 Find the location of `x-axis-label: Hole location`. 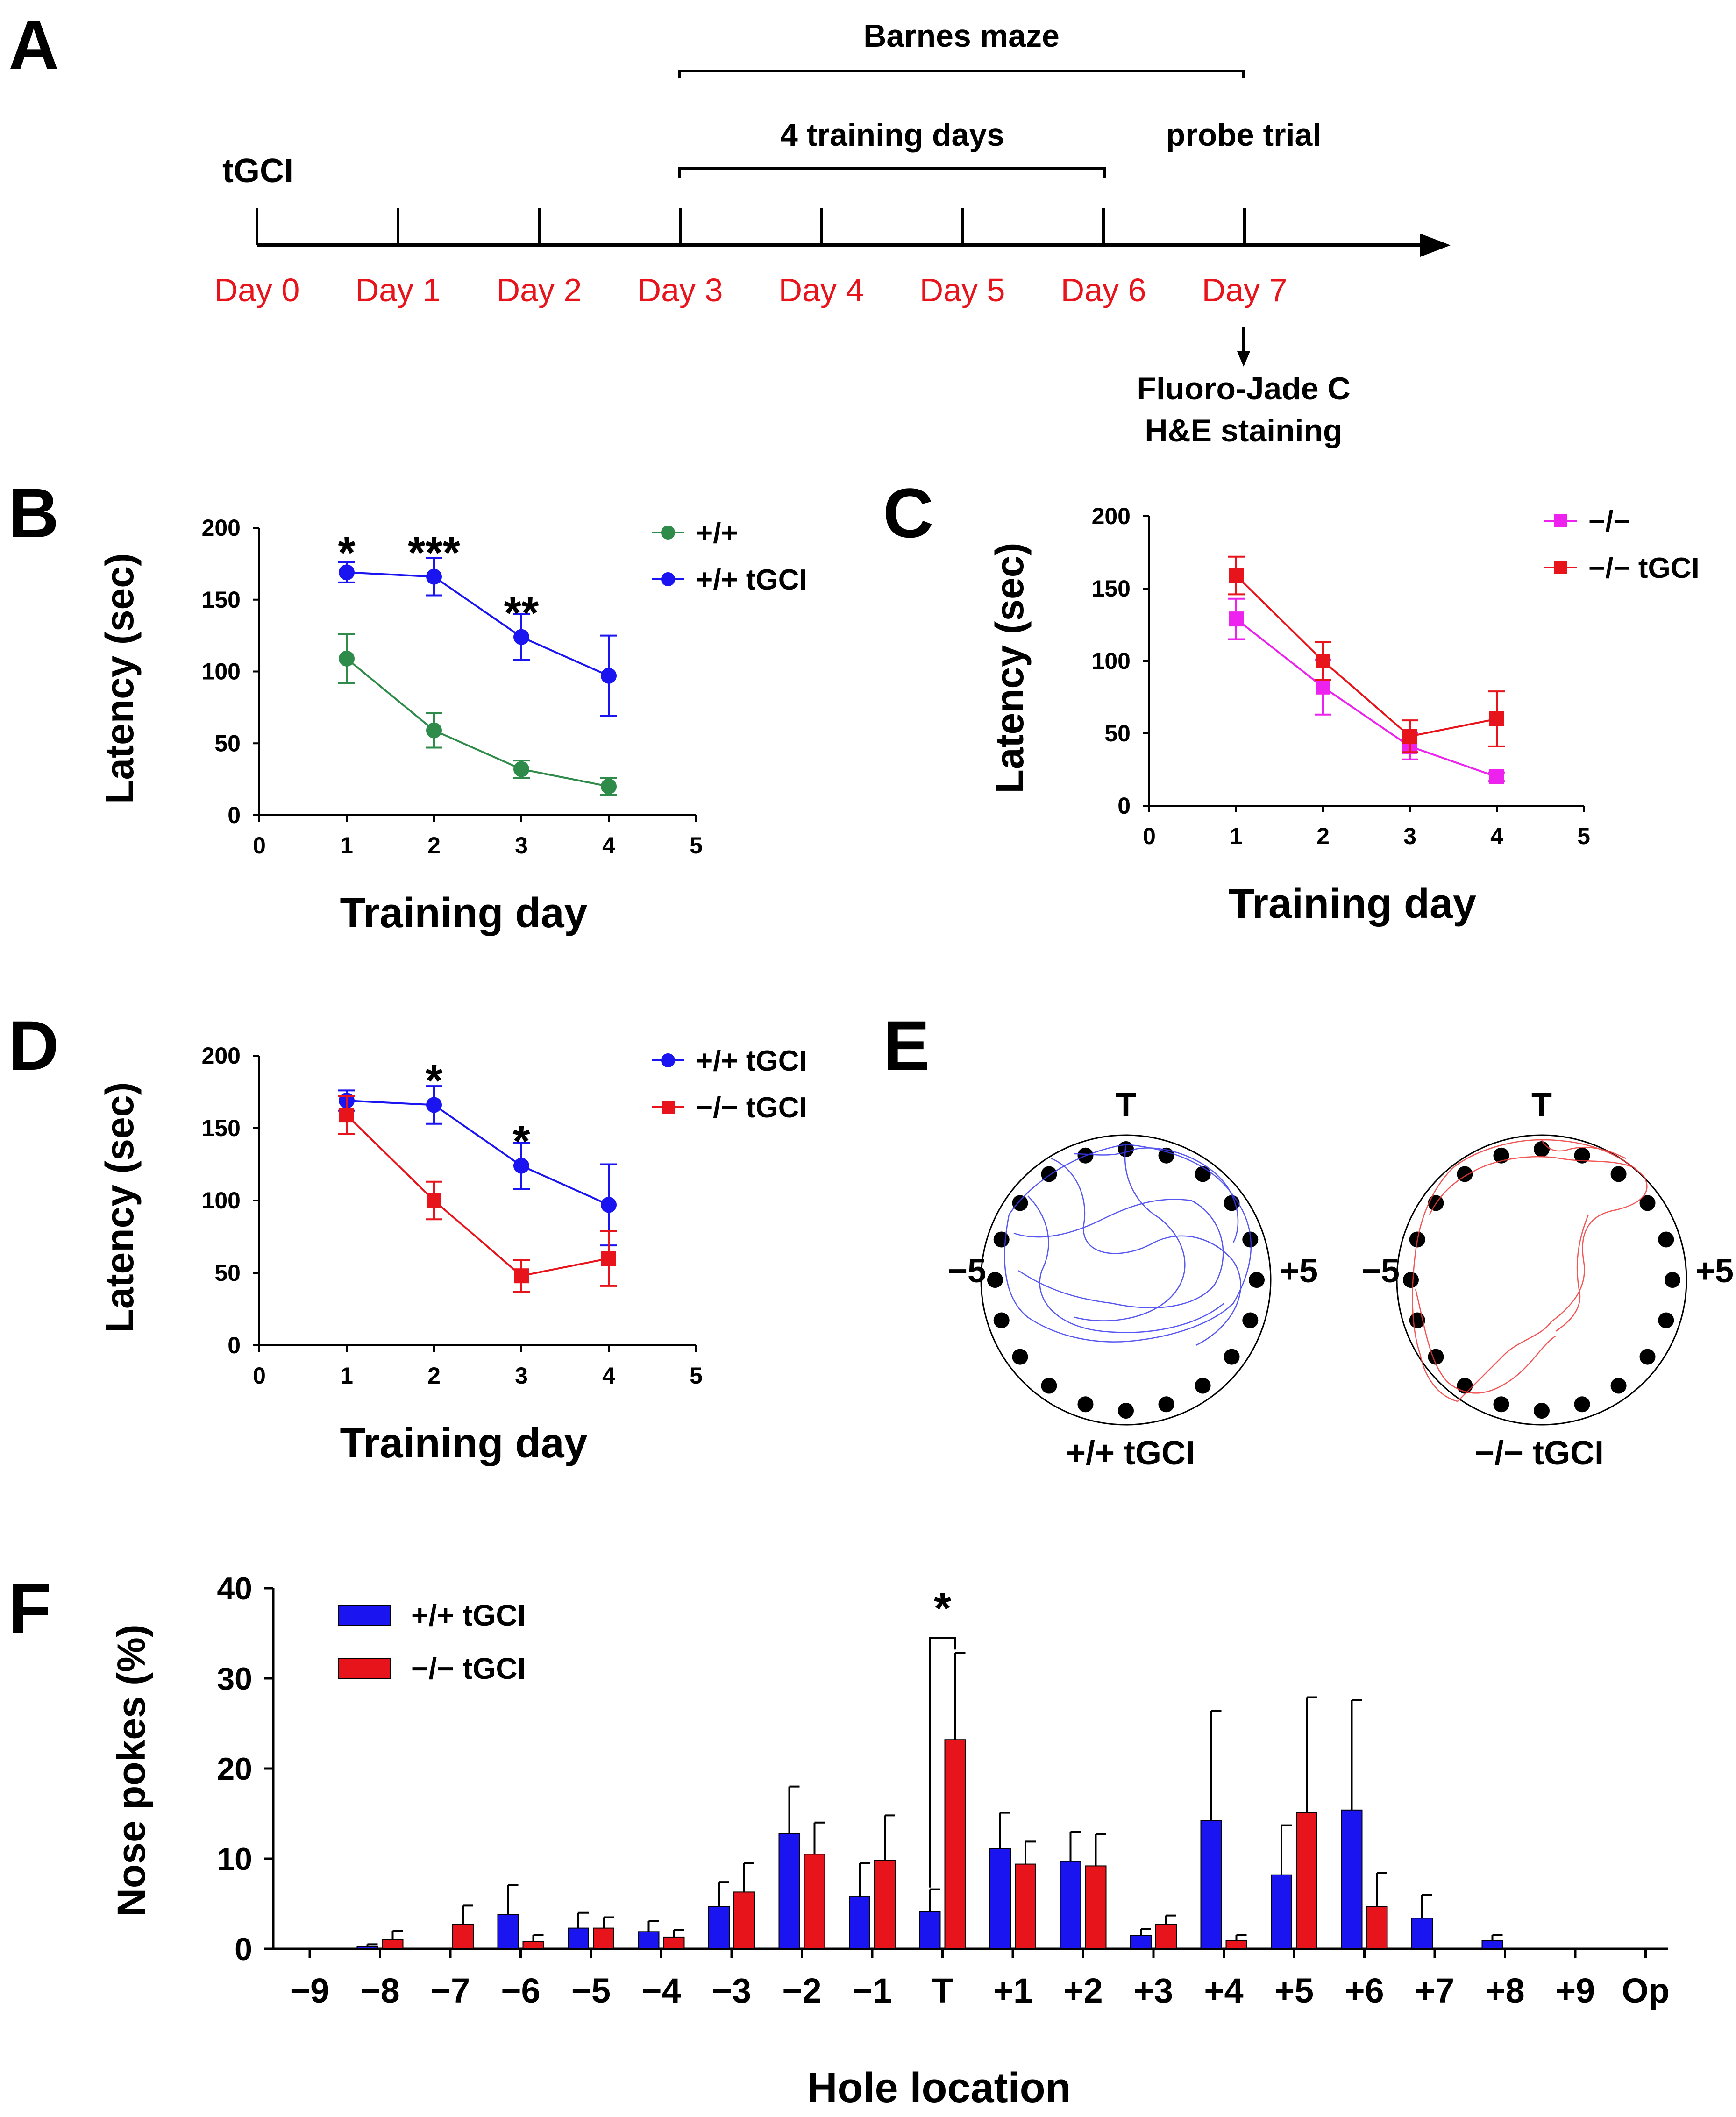

x-axis-label: Hole location is located at coordinates (939, 2088).